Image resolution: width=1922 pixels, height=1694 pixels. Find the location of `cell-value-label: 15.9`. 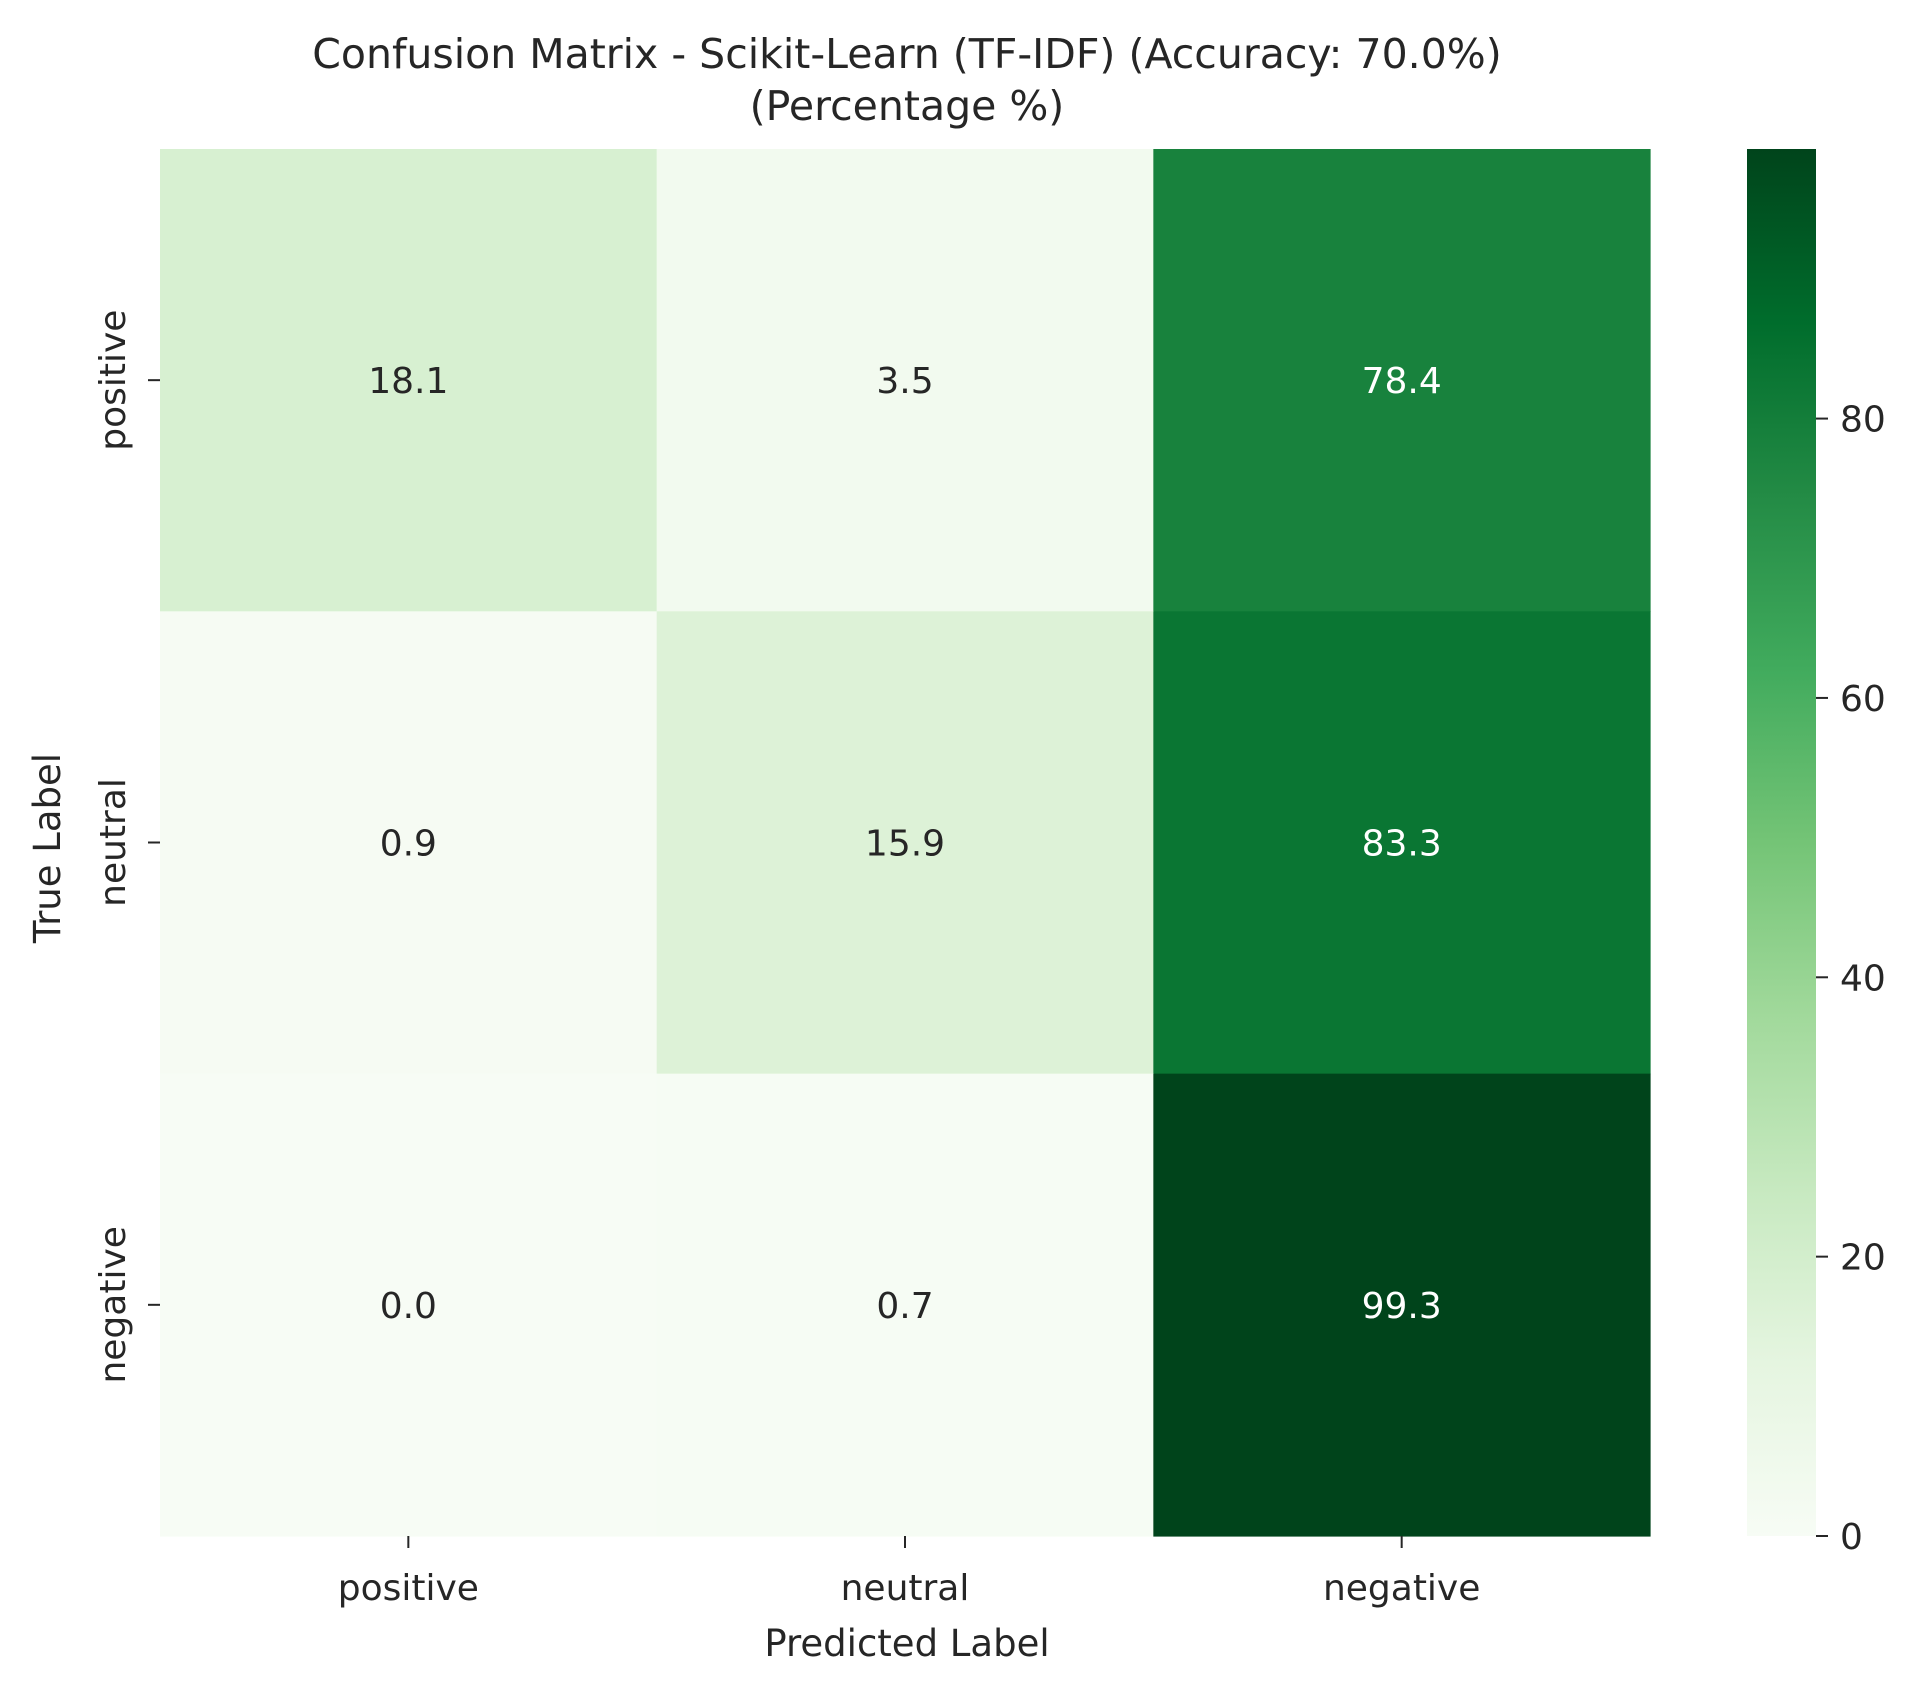

cell-value-label: 15.9 is located at coordinates (905, 843).